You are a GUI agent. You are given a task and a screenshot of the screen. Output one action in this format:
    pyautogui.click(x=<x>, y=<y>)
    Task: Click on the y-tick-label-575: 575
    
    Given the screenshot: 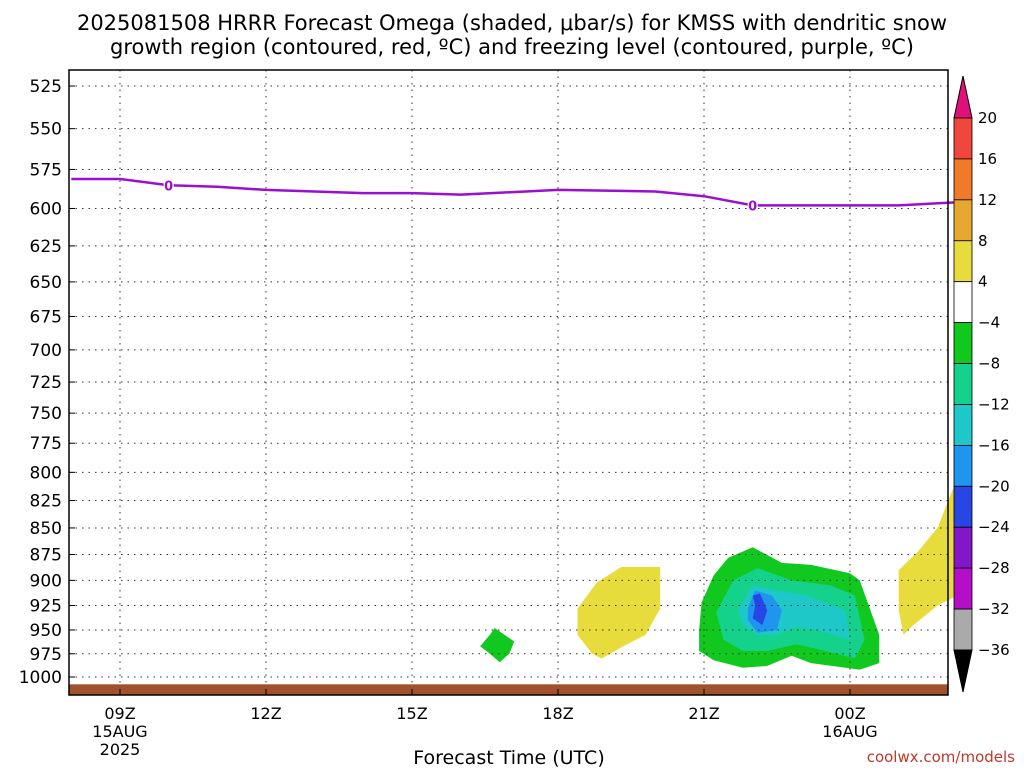 What is the action you would take?
    pyautogui.click(x=46, y=170)
    